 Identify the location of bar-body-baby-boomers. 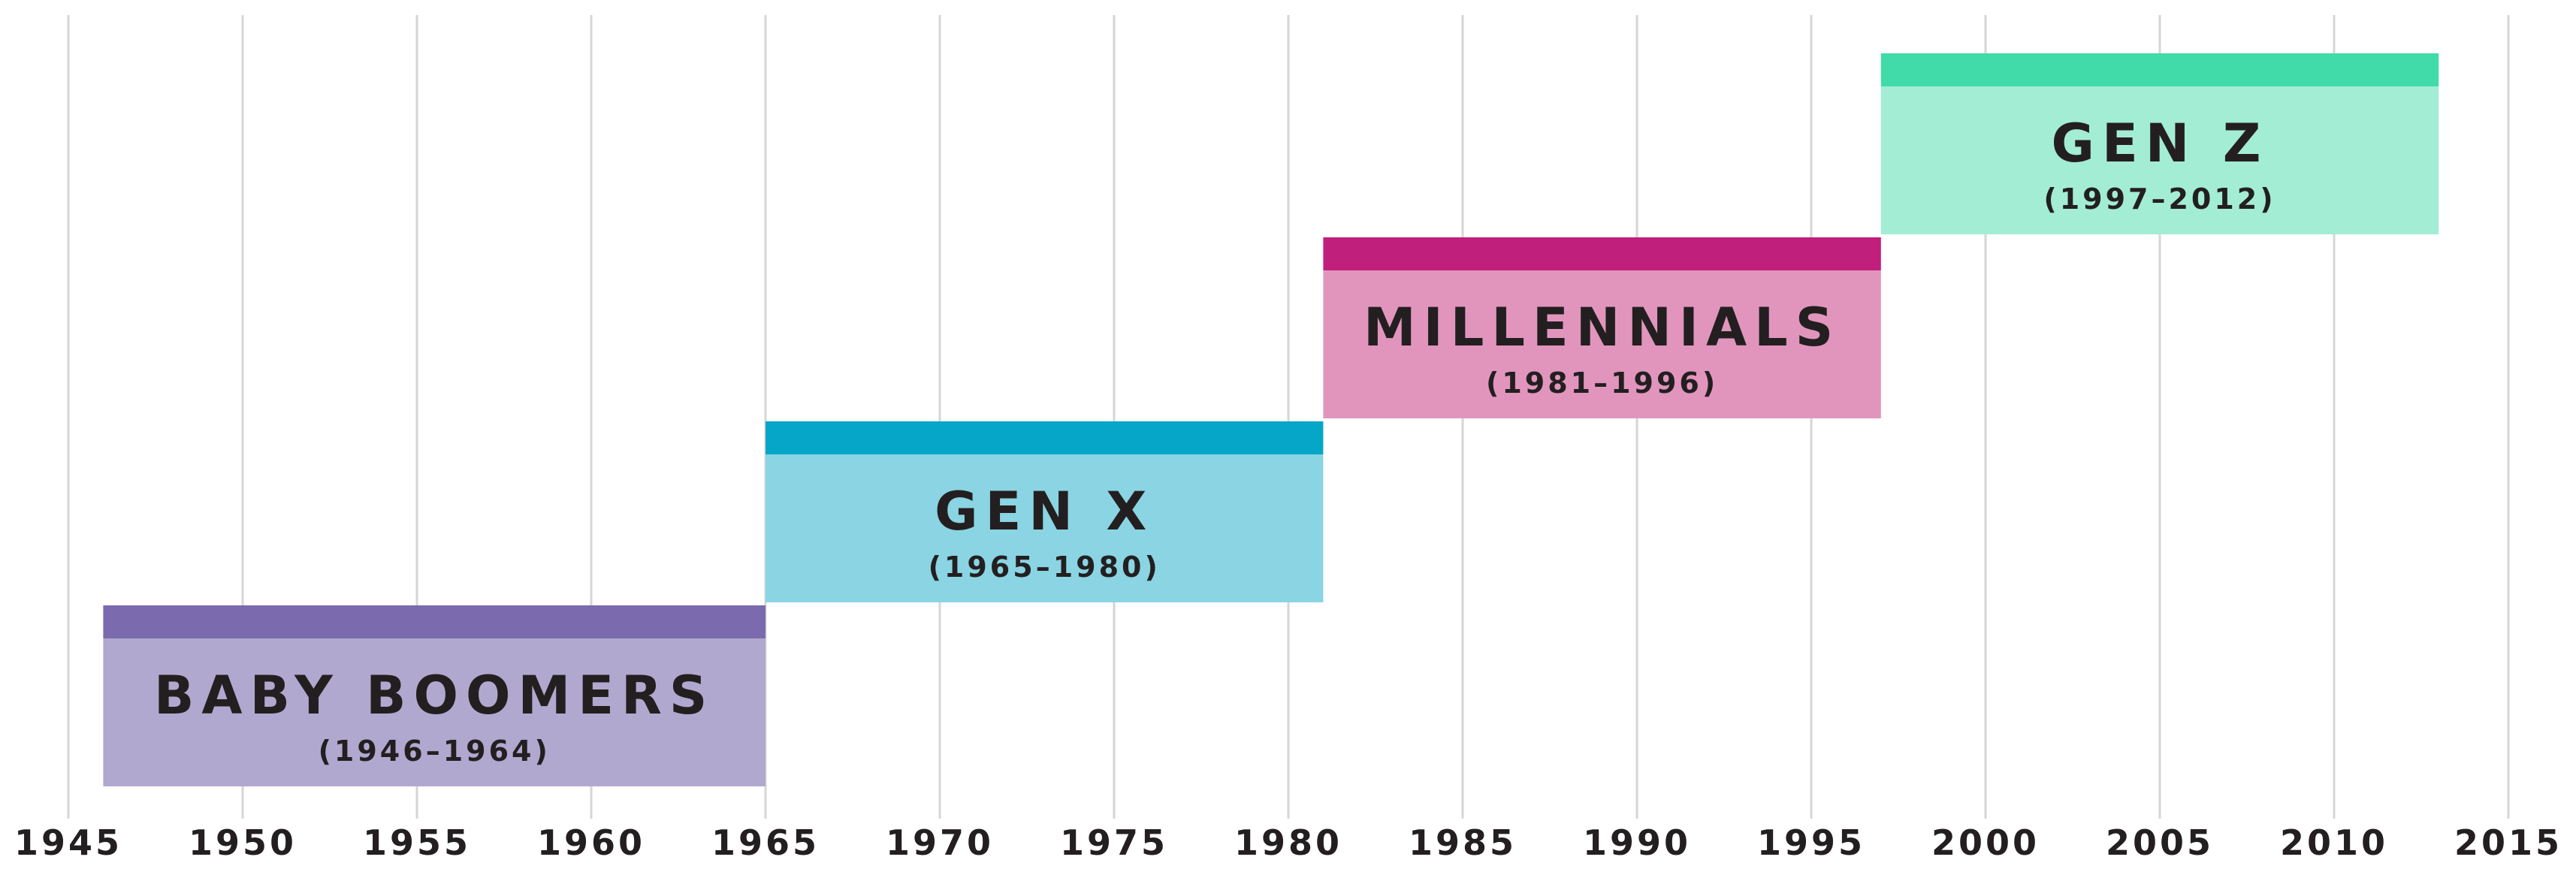
(434, 712).